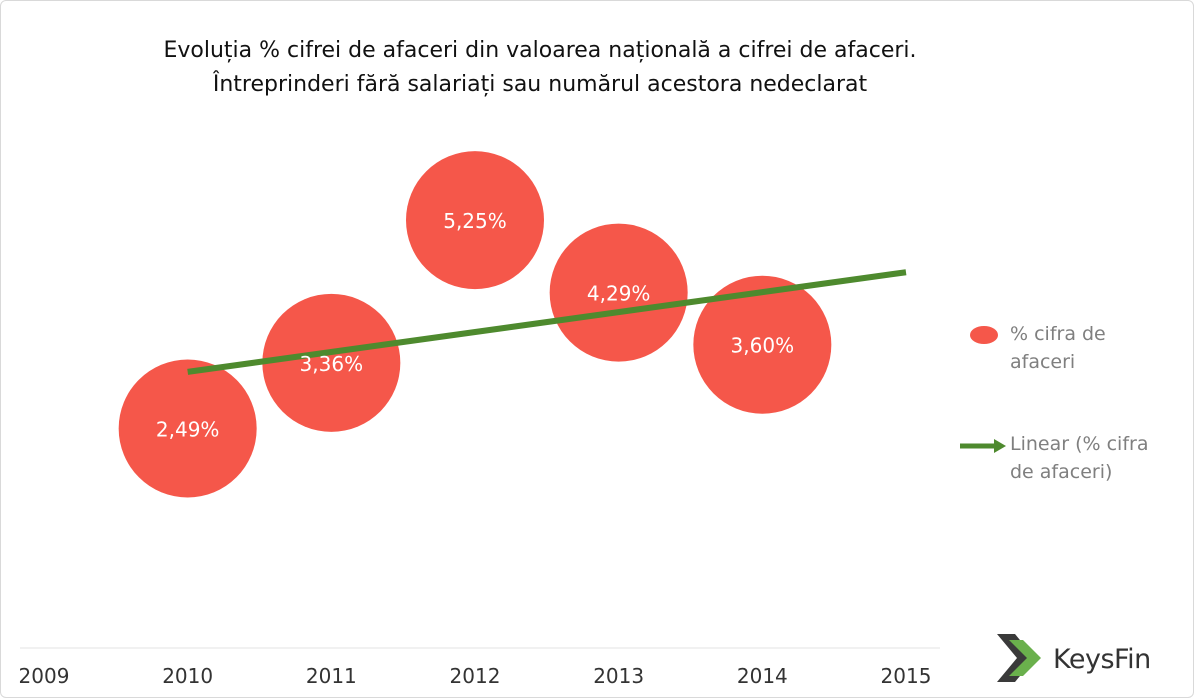 Image resolution: width=1196 pixels, height=700 pixels. I want to click on x-tick-2012: 2012, so click(475, 676).